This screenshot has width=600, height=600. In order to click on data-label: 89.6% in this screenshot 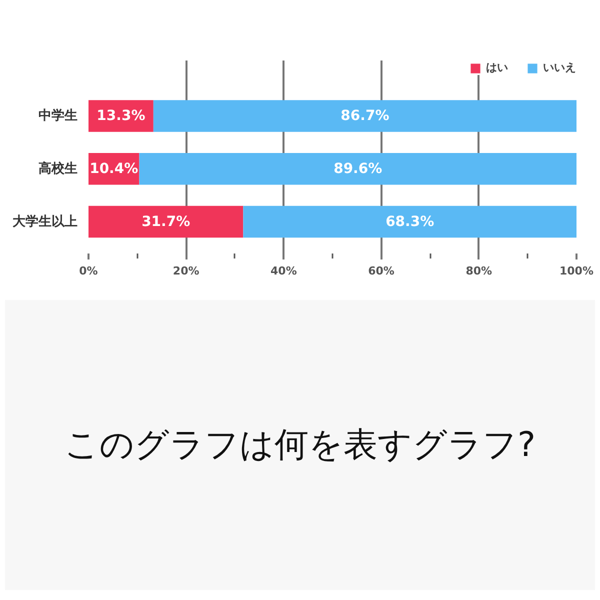, I will do `click(358, 168)`.